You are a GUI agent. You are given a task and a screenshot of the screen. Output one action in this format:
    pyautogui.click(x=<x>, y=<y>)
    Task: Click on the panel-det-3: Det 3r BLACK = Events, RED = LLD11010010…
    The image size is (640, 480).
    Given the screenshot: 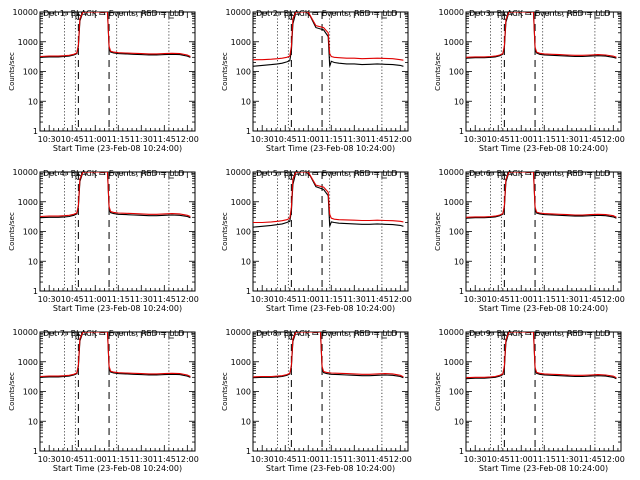 What is the action you would take?
    pyautogui.click(x=529, y=80)
    